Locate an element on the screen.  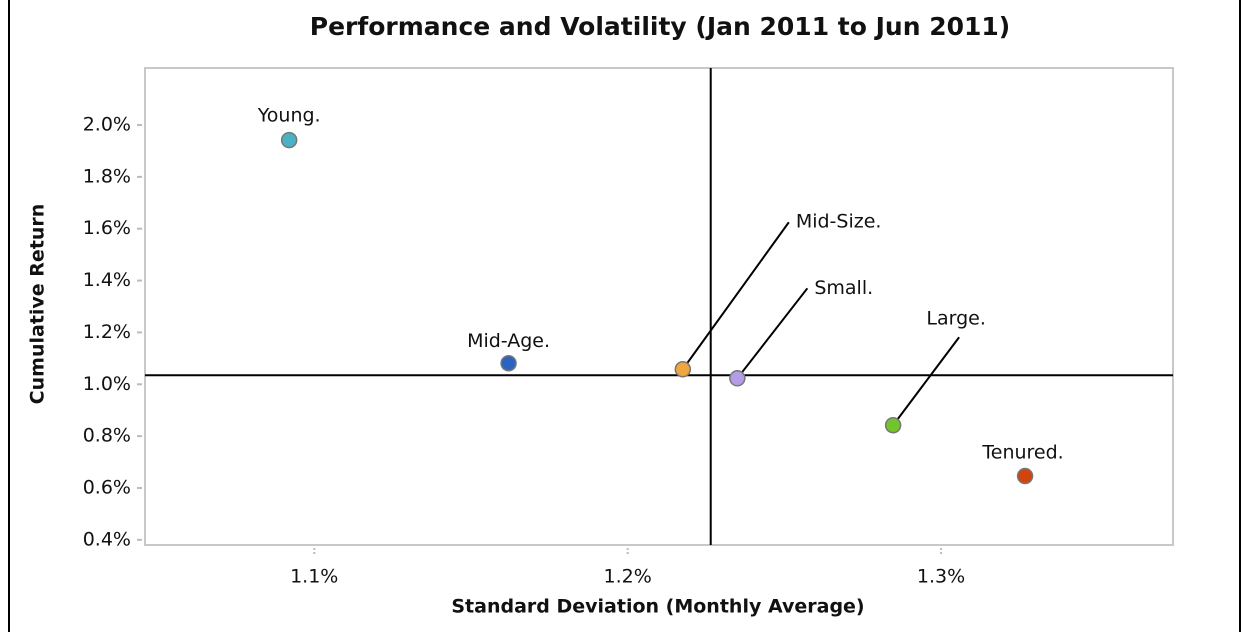
x-tick-label: 1.1% is located at coordinates (314, 577).